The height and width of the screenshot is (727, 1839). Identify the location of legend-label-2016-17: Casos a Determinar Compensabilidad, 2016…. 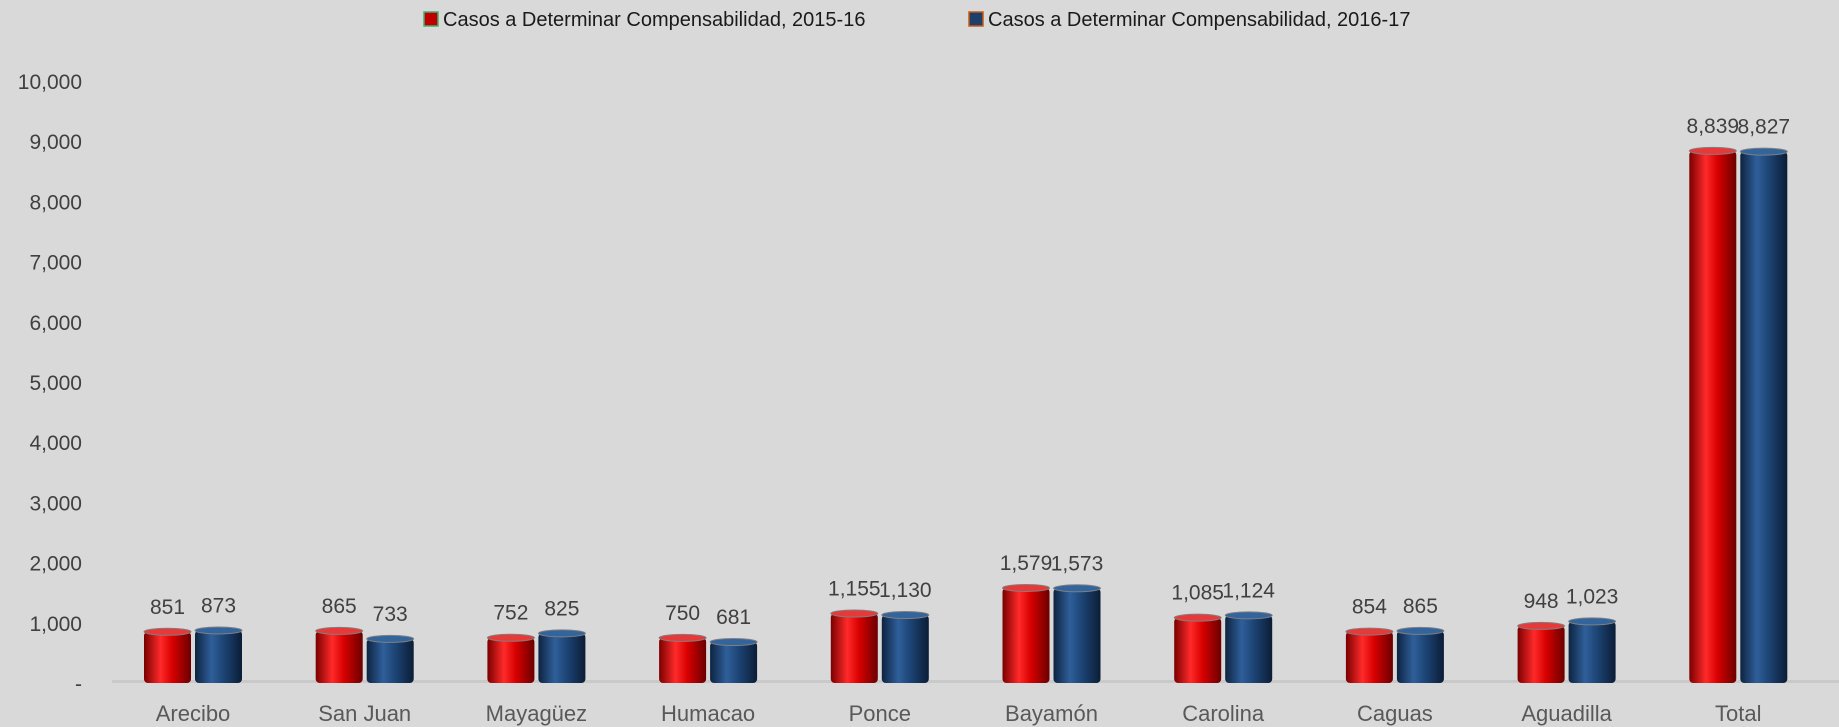
(1199, 20).